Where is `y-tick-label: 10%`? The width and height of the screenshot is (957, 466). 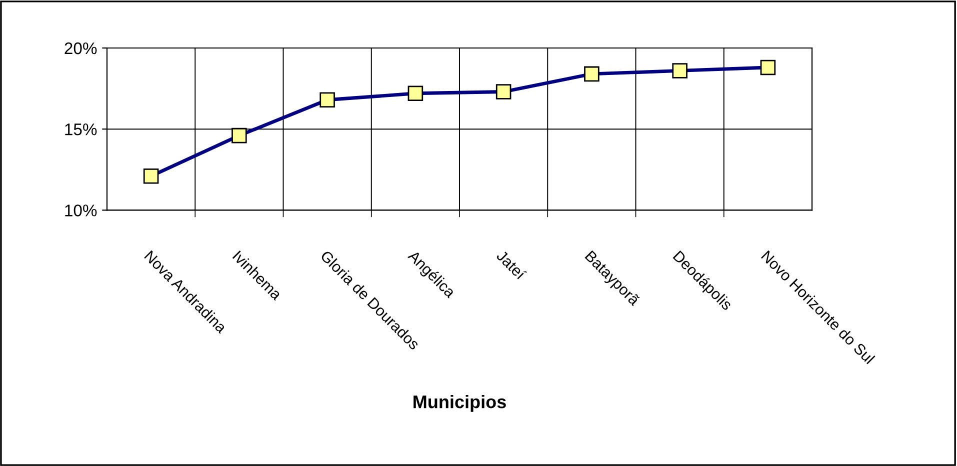
y-tick-label: 10% is located at coordinates (81, 210).